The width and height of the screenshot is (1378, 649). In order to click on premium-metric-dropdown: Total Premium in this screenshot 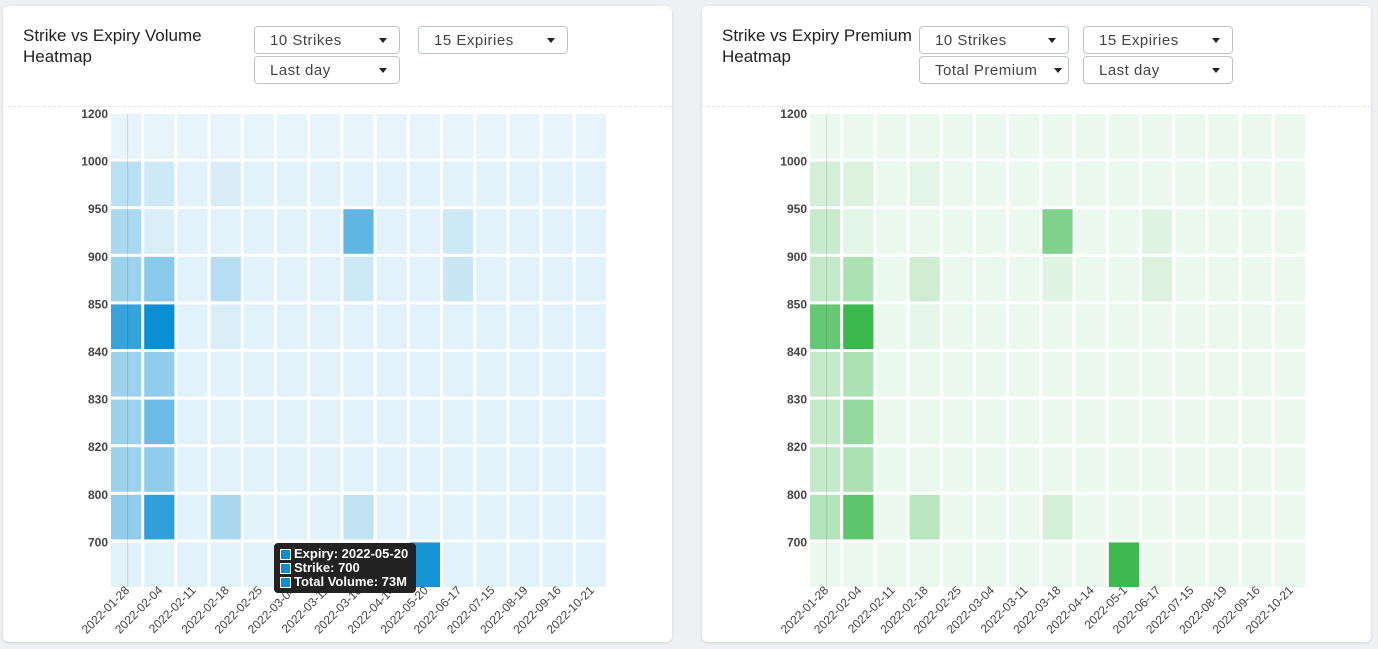, I will do `click(994, 70)`.